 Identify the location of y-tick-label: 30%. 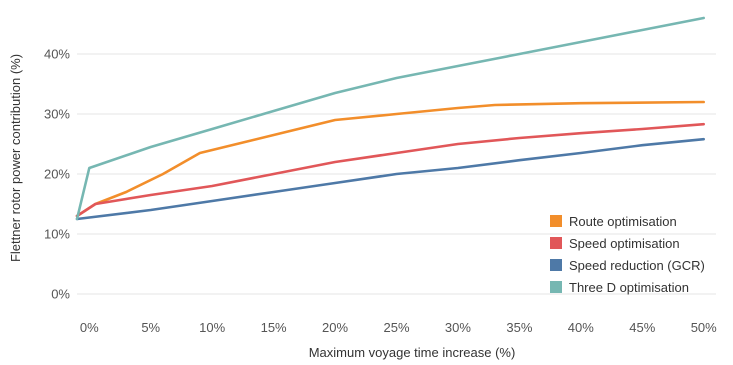
(57, 114).